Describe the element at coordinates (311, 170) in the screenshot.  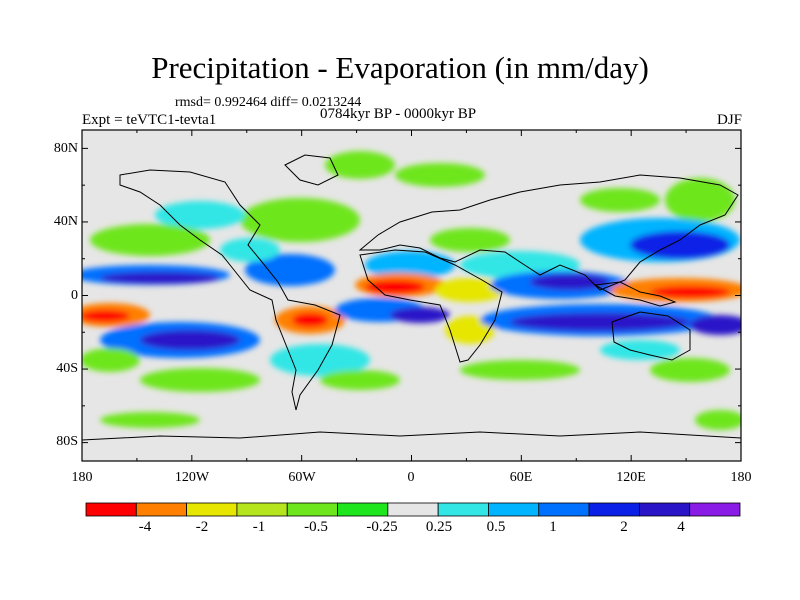
I see `greenland-coast` at that location.